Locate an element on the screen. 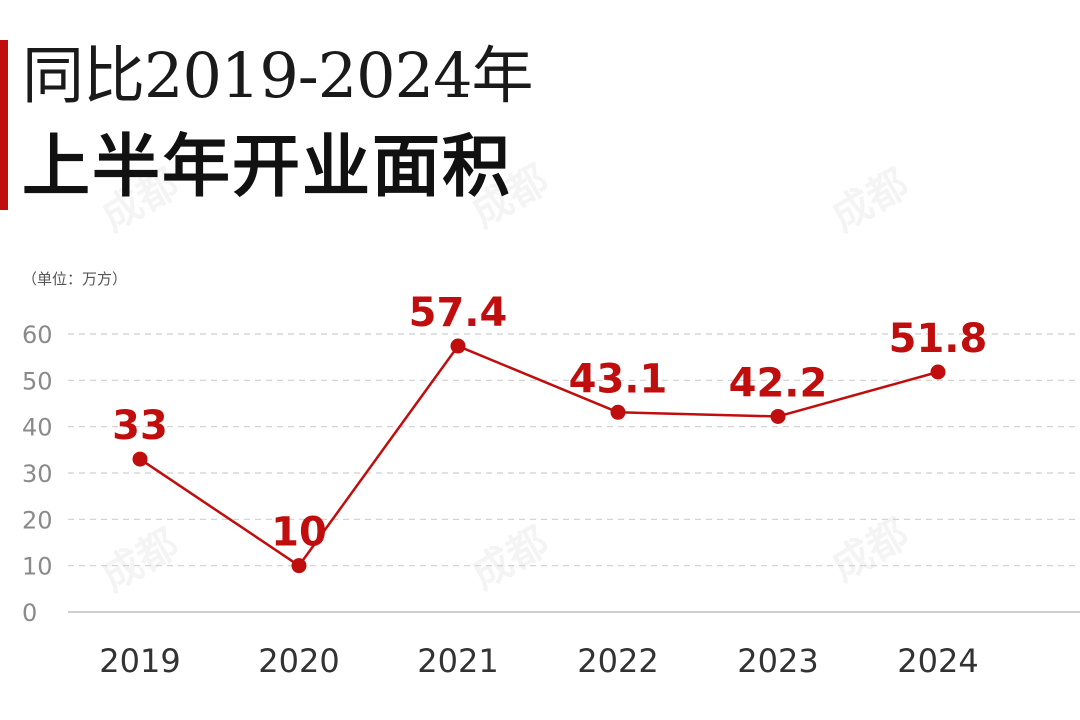  data-label: 10 is located at coordinates (299, 533).